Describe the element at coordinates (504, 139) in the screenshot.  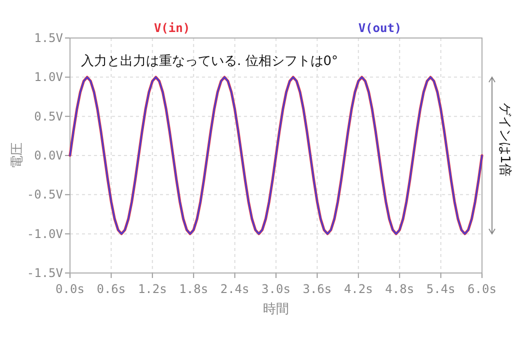
I see `text: ゲインは1倍` at that location.